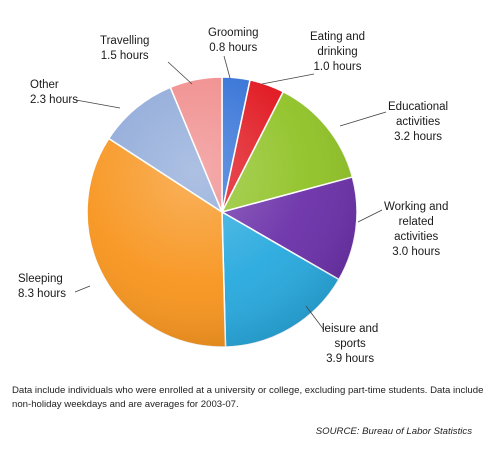 The width and height of the screenshot is (494, 459). I want to click on source-credit: SOURCE: Bureau of Labor Statistics, so click(393, 431).